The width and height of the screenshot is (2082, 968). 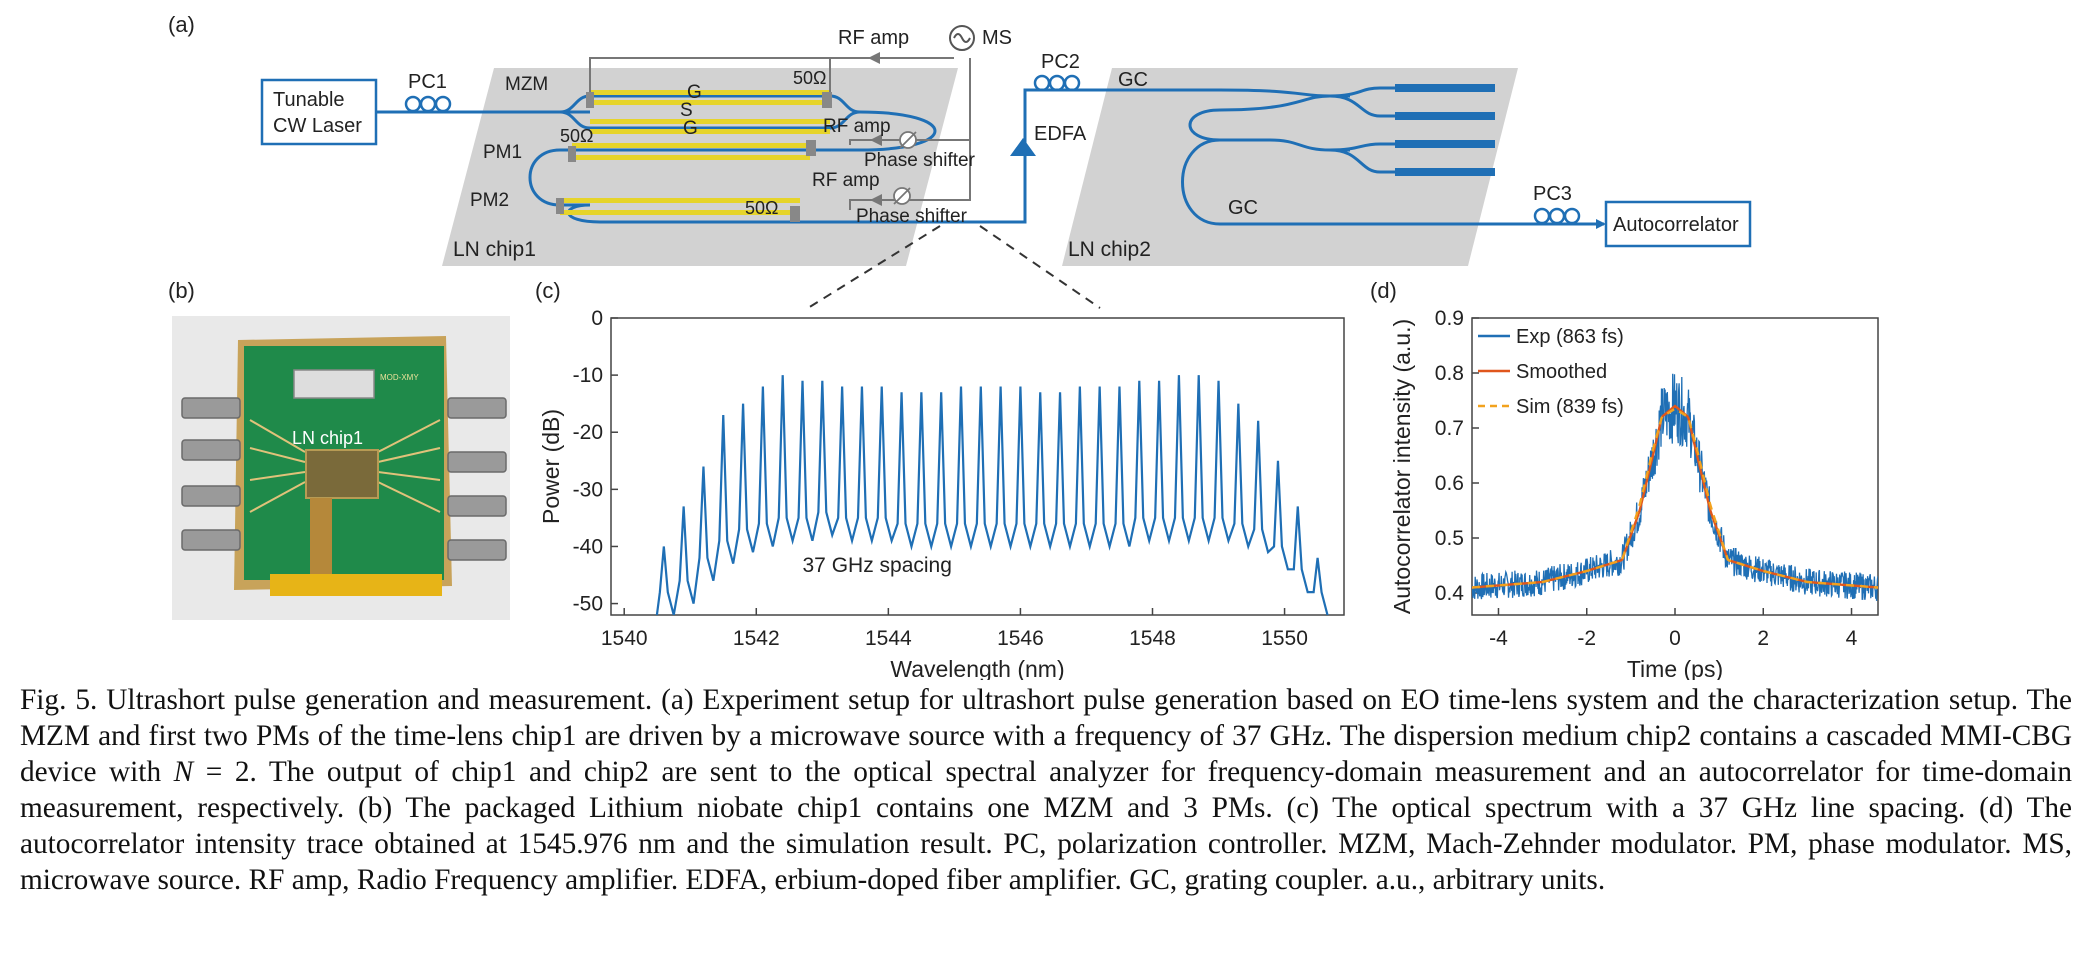 What do you see at coordinates (992, 495) in the screenshot?
I see `spectrum-trace` at bounding box center [992, 495].